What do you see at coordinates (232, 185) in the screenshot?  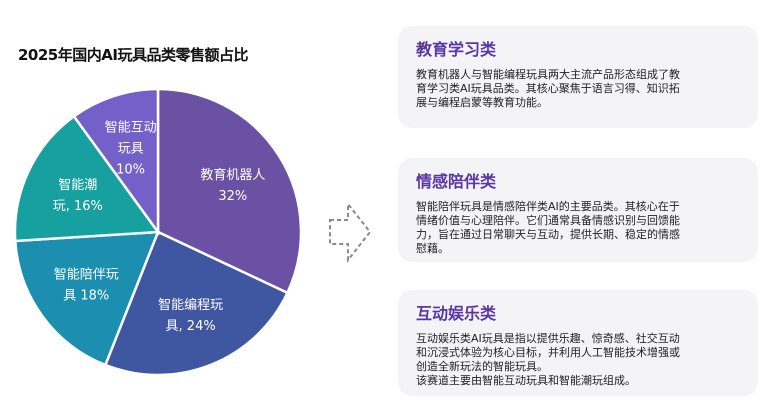 I see `slice-label: 教育机器人 32%` at bounding box center [232, 185].